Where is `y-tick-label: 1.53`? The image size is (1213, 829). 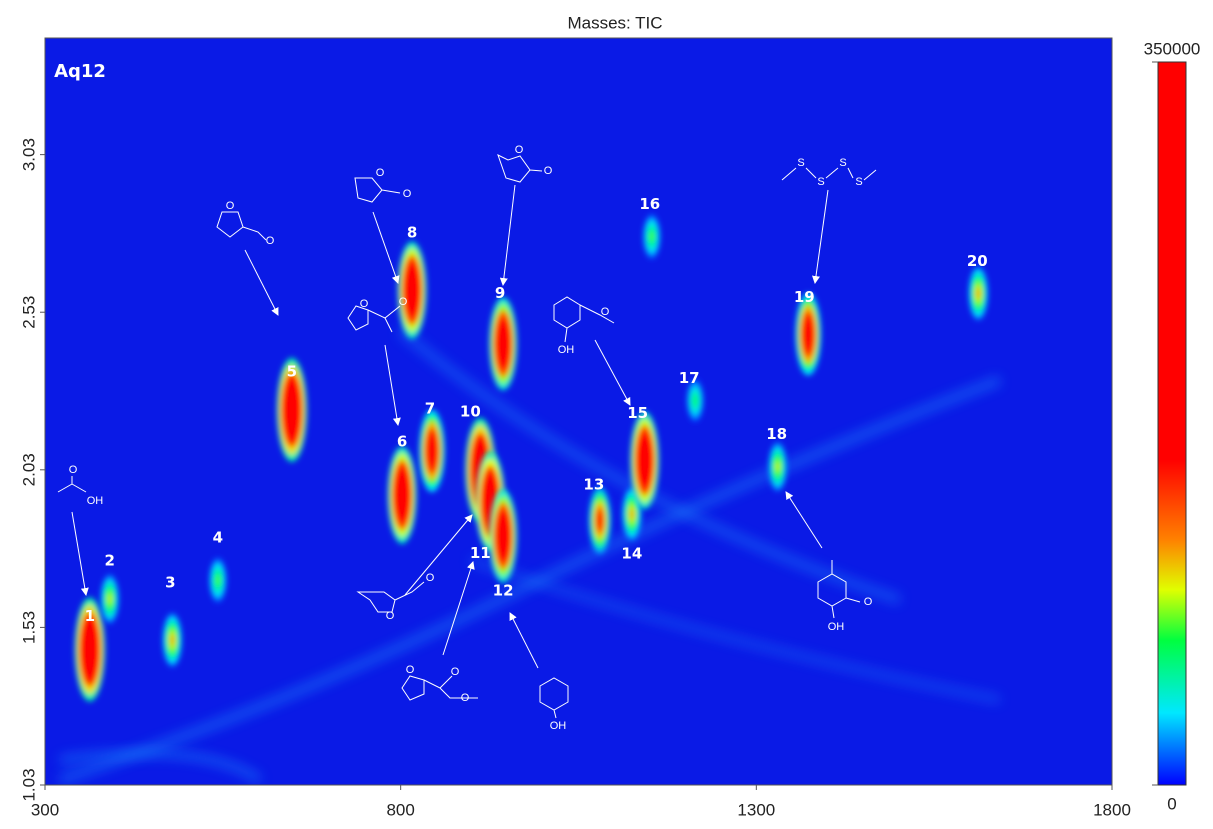
y-tick-label: 1.53 is located at coordinates (28, 627).